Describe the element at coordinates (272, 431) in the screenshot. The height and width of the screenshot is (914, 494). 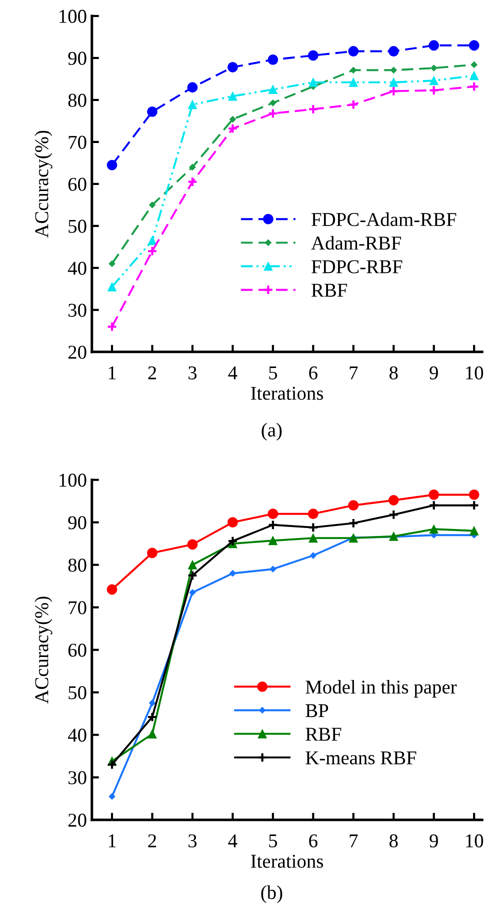
I see `text: (a)` at that location.